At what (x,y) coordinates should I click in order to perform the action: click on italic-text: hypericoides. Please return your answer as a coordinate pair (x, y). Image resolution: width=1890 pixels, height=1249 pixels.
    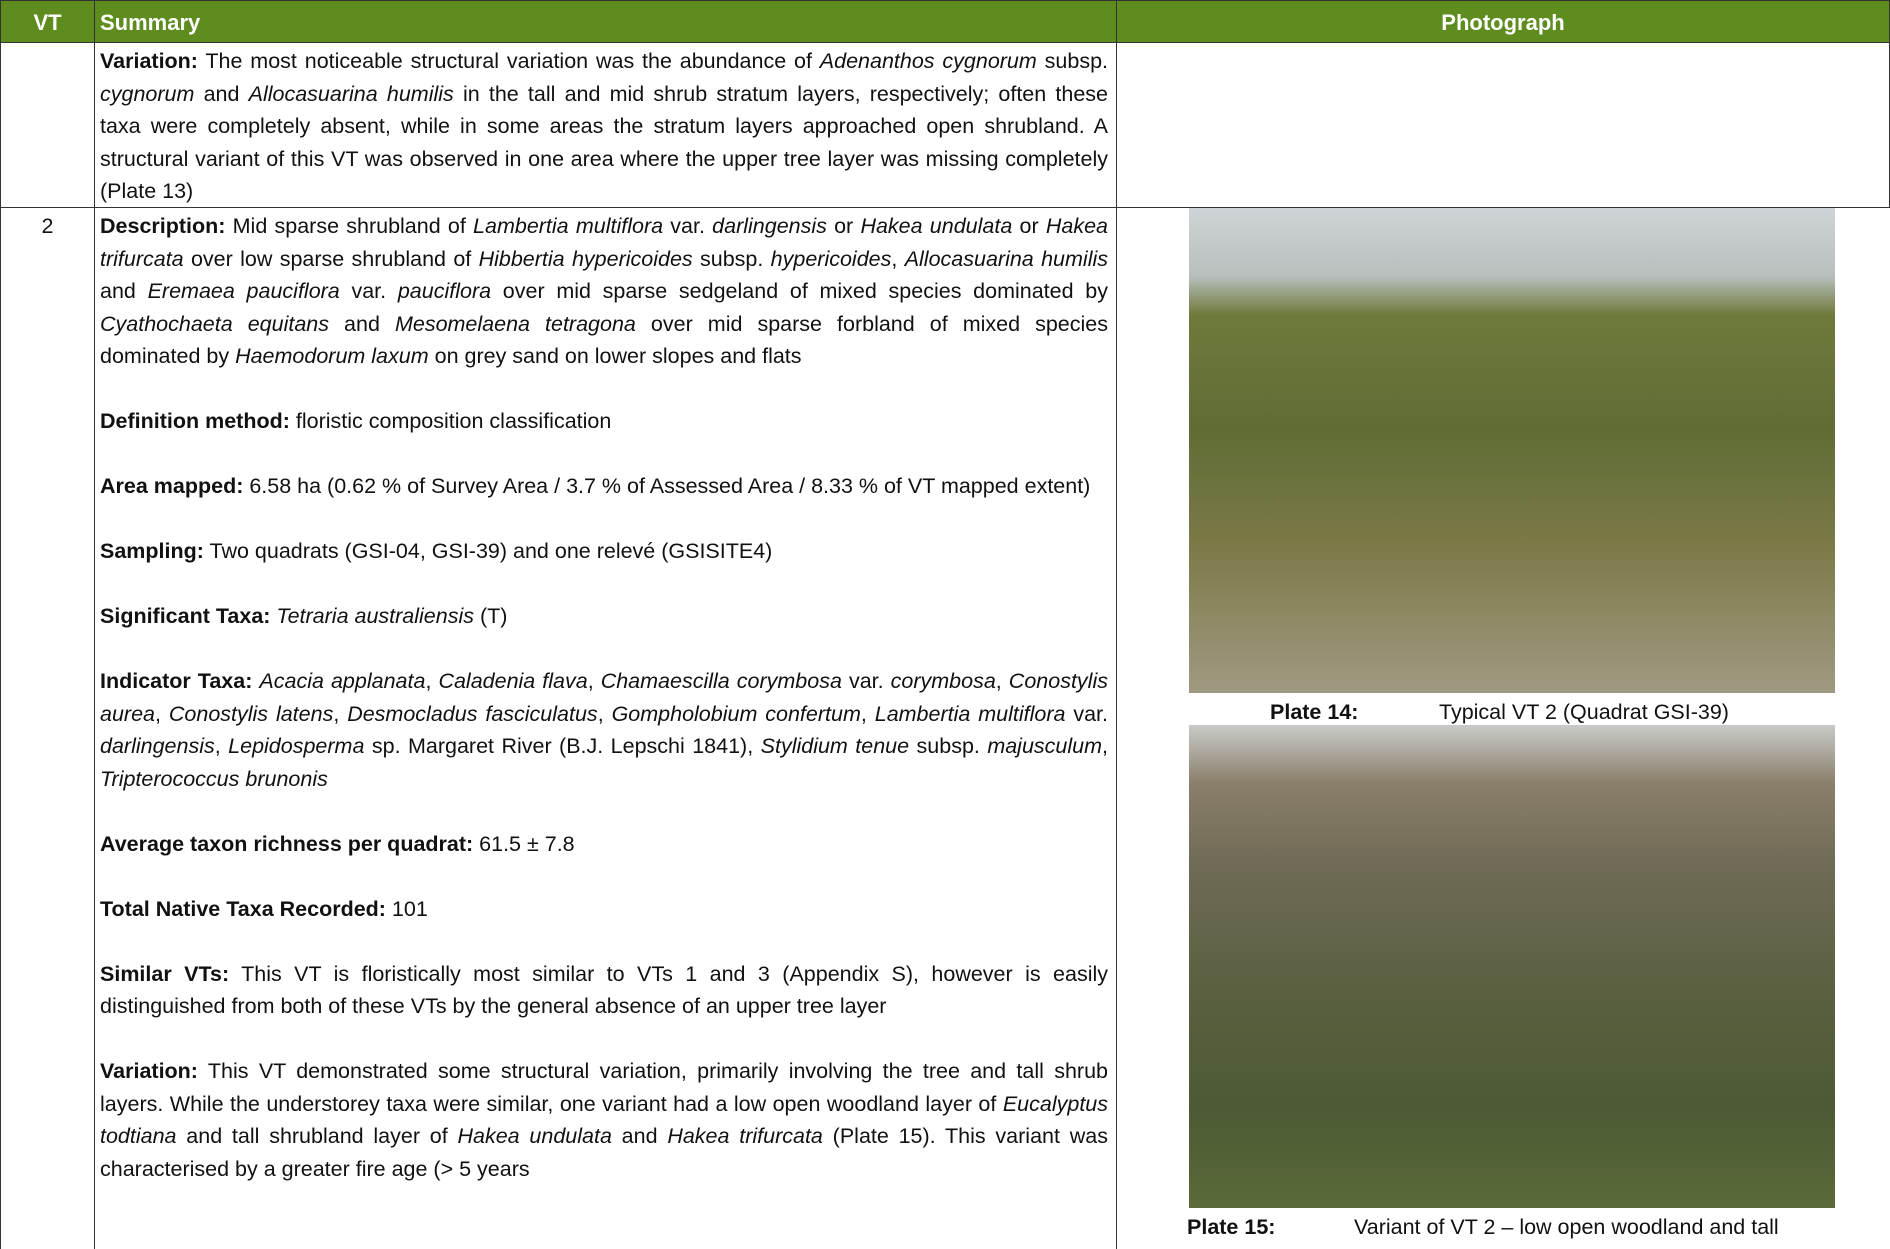
    Looking at the image, I should click on (831, 258).